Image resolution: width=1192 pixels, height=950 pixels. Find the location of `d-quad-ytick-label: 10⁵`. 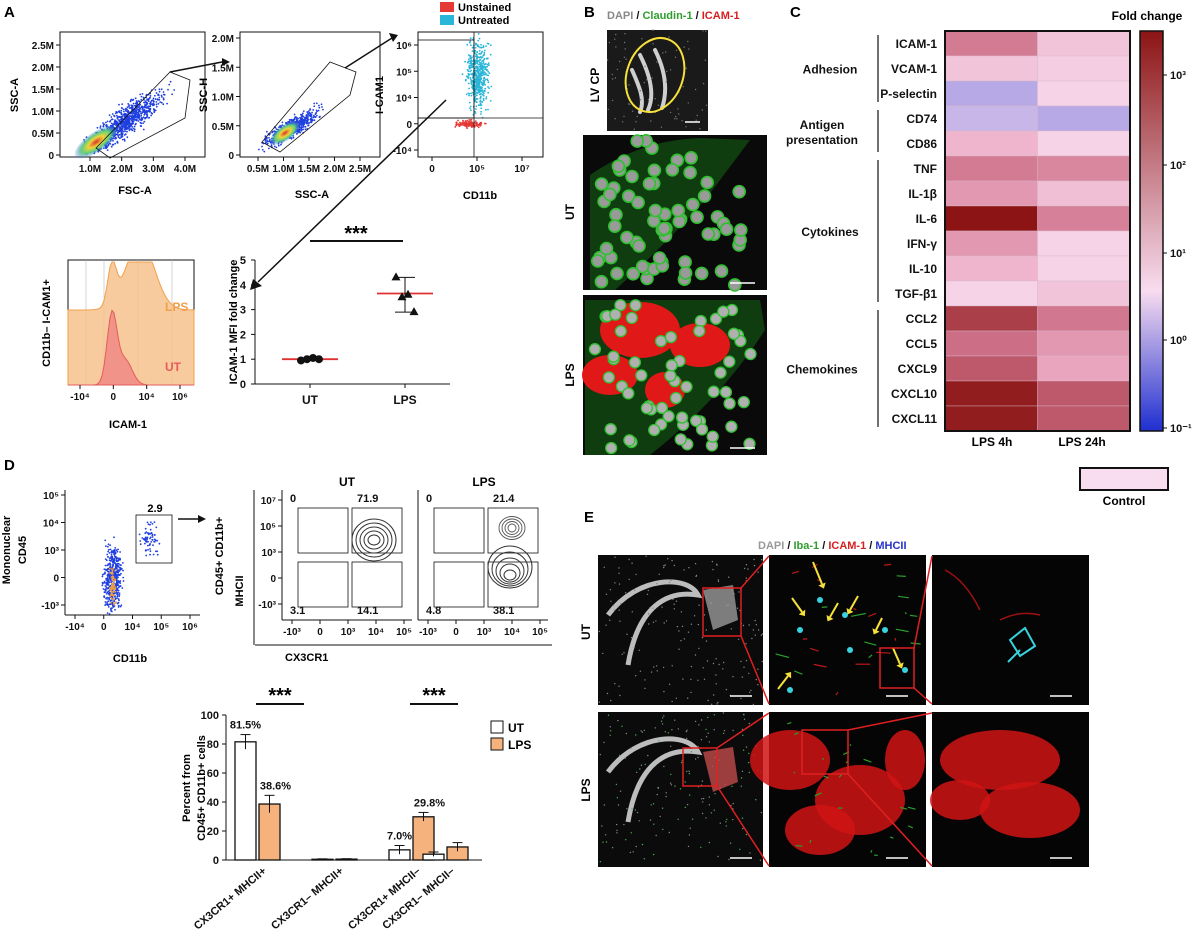

d-quad-ytick-label: 10⁵ is located at coordinates (268, 527).